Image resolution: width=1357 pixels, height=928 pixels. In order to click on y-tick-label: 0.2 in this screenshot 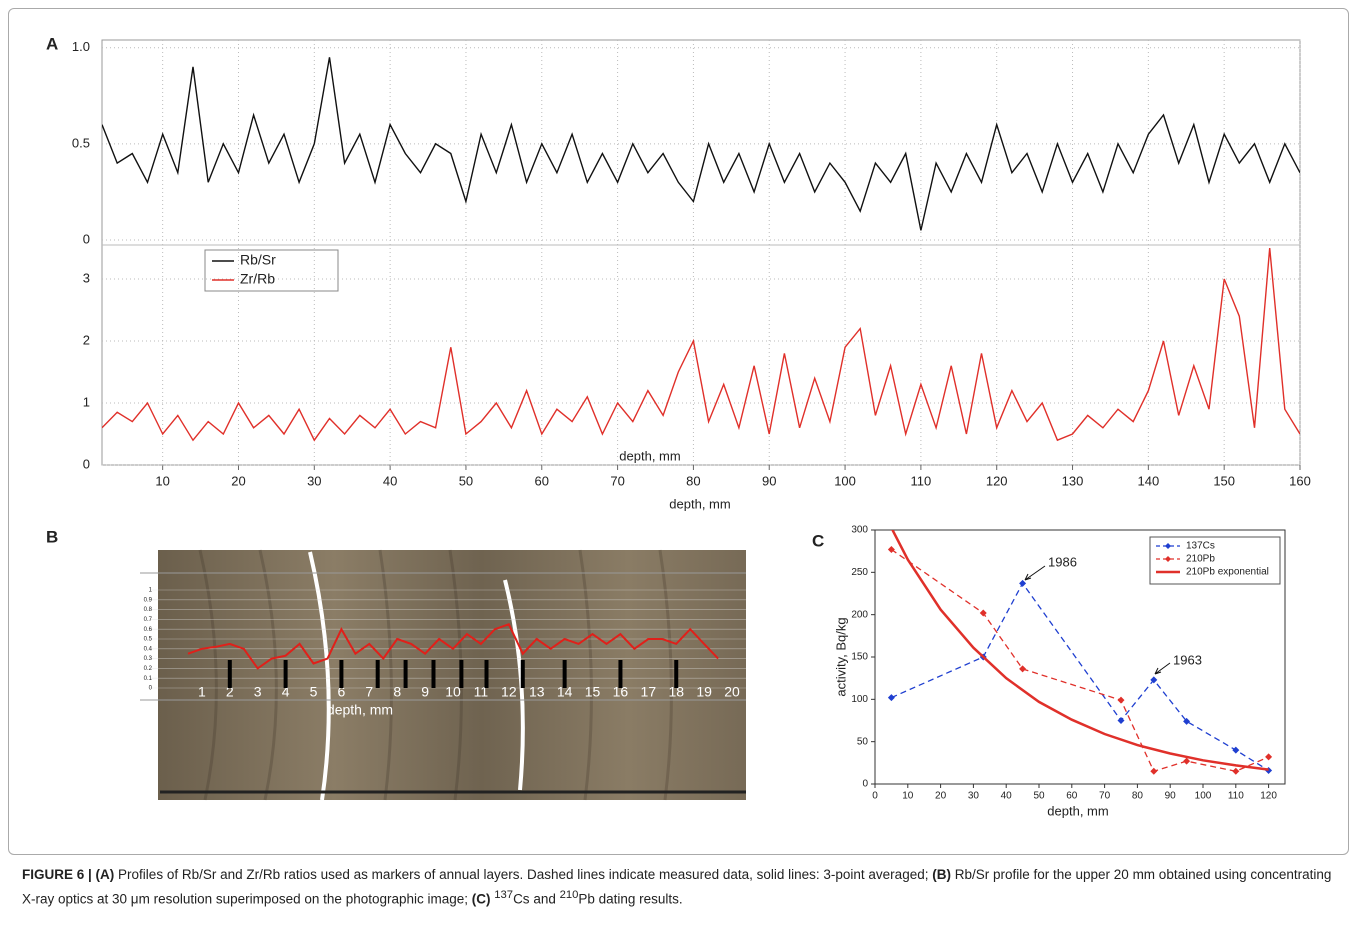, I will do `click(148, 669)`.